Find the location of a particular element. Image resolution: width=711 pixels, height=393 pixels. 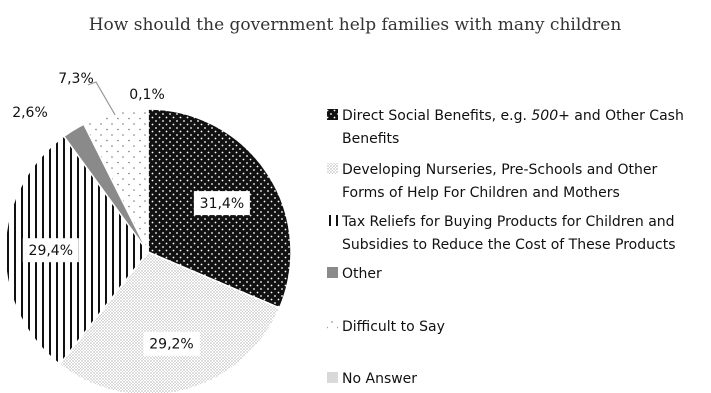

legend-item-other: Other is located at coordinates (354, 274).